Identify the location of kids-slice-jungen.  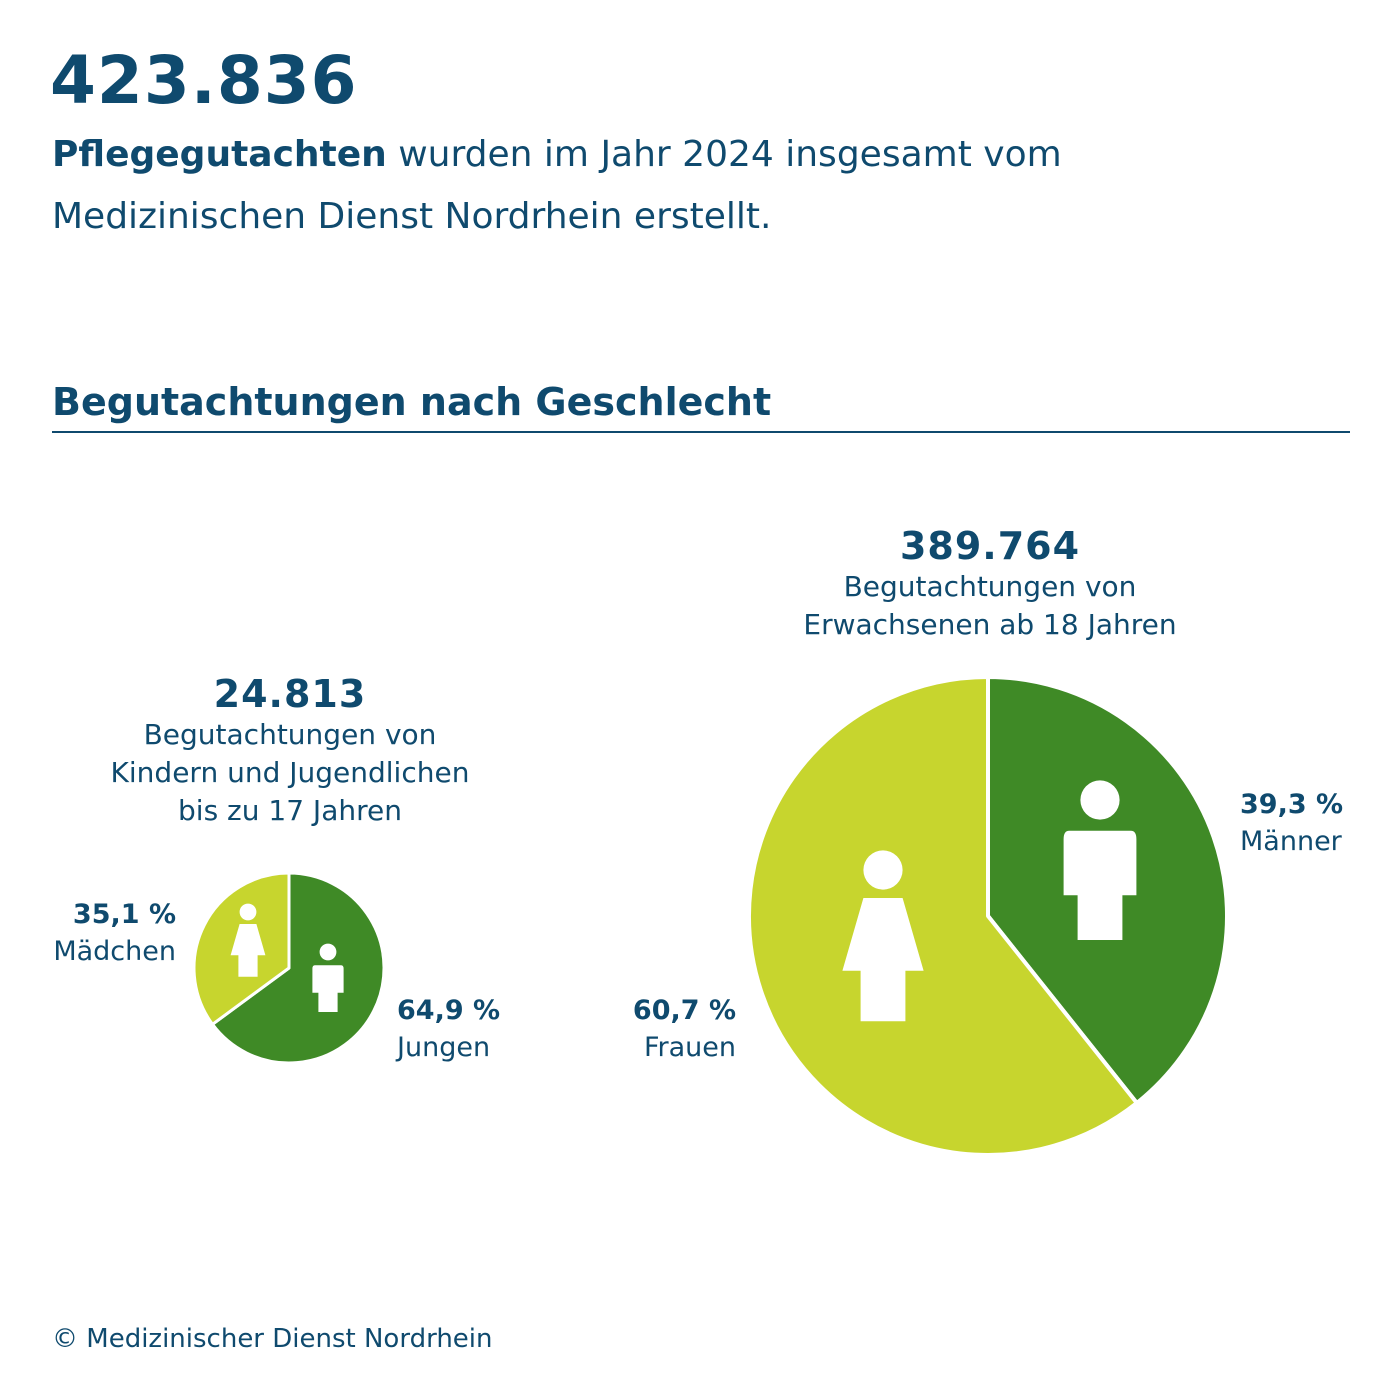
(298, 968).